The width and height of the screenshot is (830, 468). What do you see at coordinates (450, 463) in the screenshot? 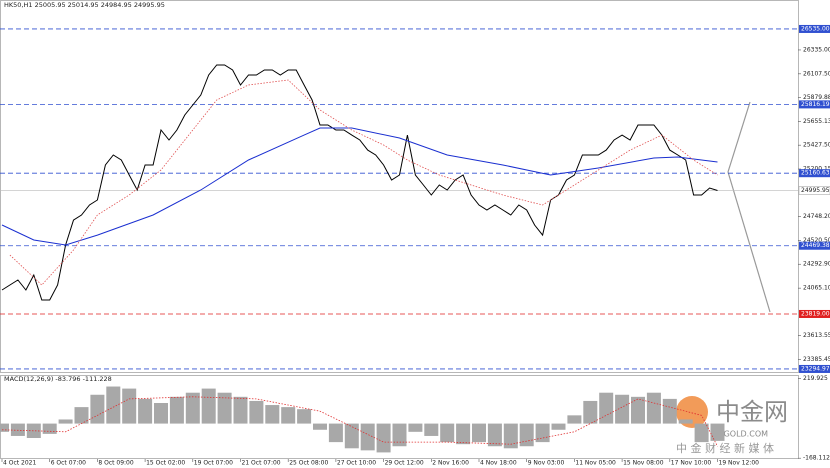
I see `x-tick-label: 2 Nov 16:00` at bounding box center [450, 463].